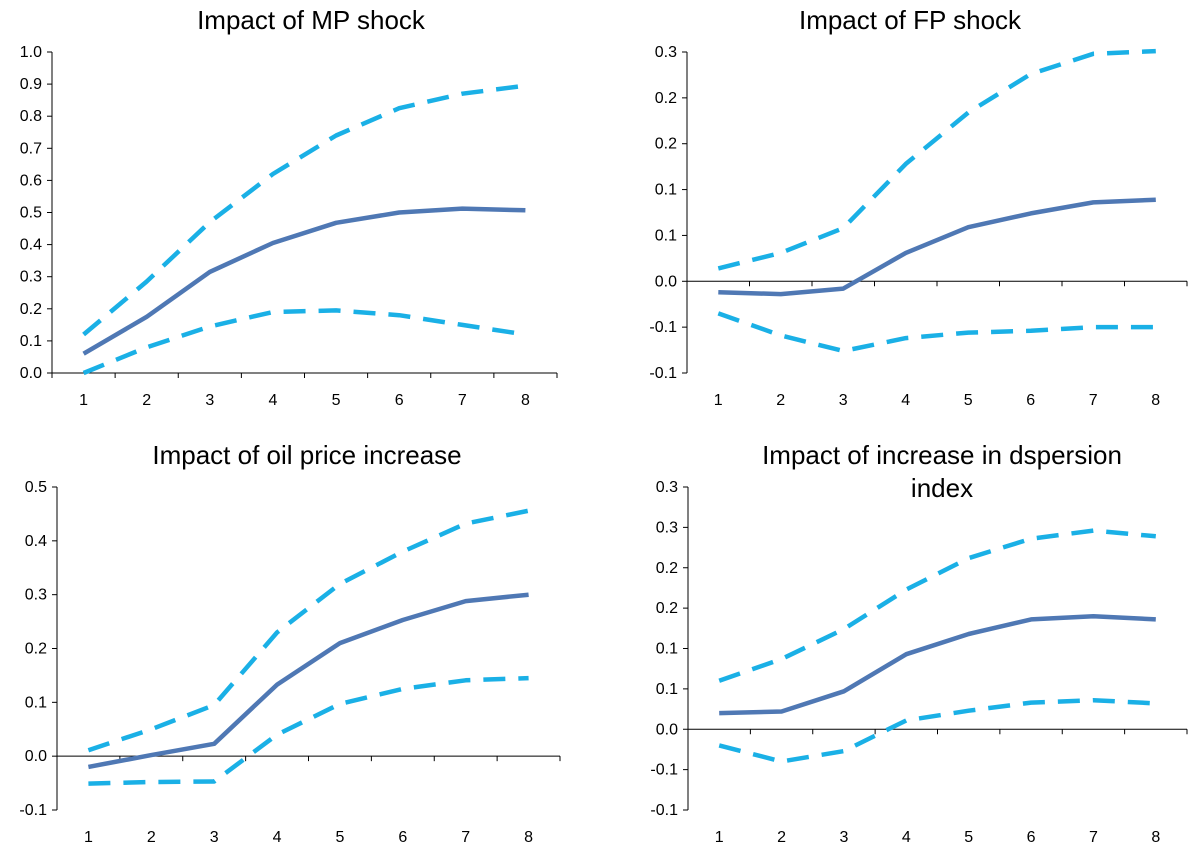 Image resolution: width=1196 pixels, height=848 pixels. What do you see at coordinates (306, 455) in the screenshot?
I see `chart-title: Impact of oil price increase` at bounding box center [306, 455].